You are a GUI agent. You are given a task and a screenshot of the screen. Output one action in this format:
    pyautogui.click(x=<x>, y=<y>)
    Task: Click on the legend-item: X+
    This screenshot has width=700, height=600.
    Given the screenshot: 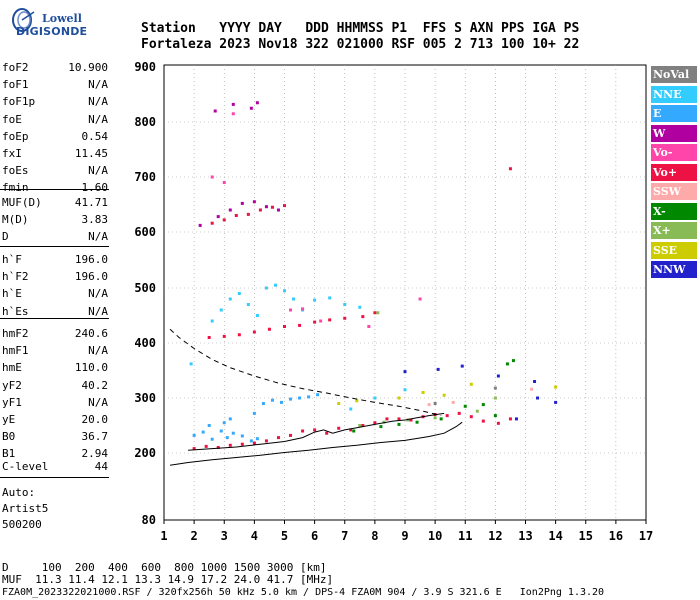 What is the action you would take?
    pyautogui.click(x=674, y=230)
    